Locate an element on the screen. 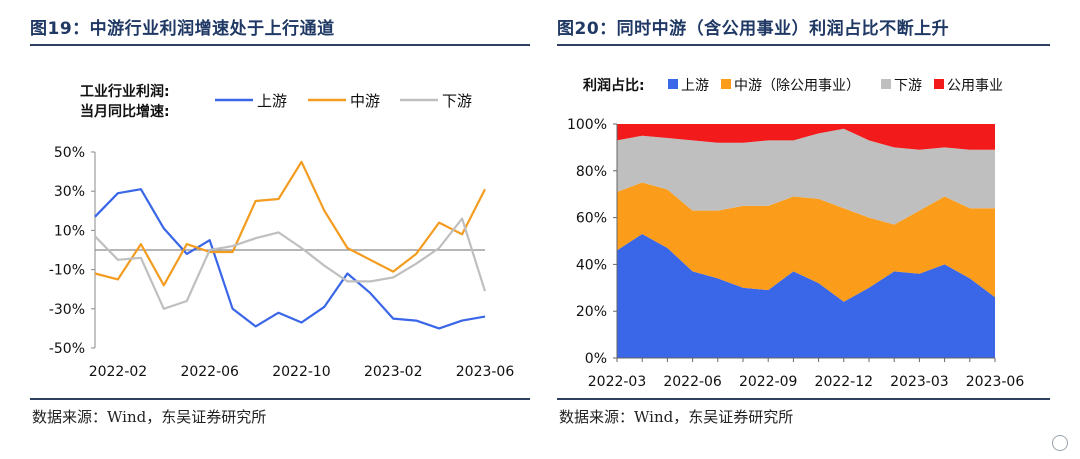 The height and width of the screenshot is (459, 1080). left-figure-title: 图19：中游行业利润增速处于上行通道 is located at coordinates (182, 29).